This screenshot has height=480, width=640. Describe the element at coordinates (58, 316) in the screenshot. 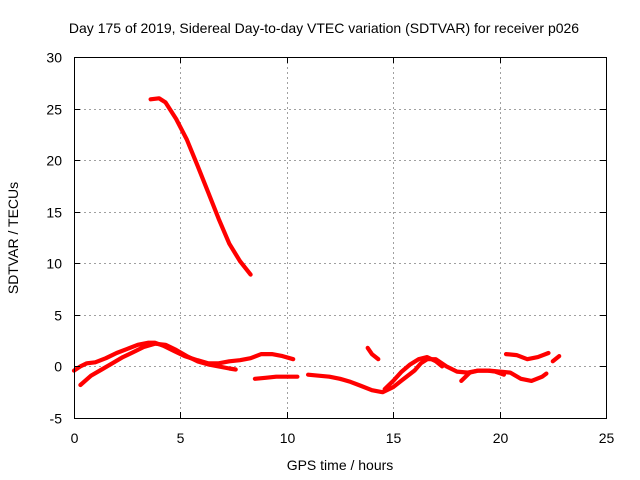

I see `y-tick-label: 5` at that location.